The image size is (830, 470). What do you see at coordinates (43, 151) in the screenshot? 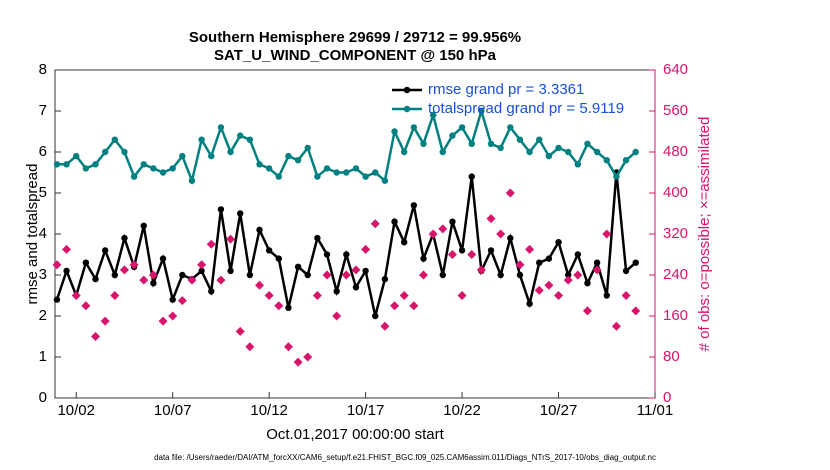
I see `y-tick-label: 6` at bounding box center [43, 151].